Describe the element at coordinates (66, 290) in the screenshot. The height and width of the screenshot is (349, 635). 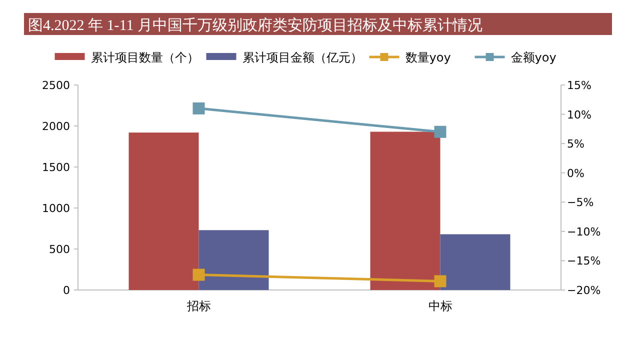
I see `y-tick-label: 0` at that location.